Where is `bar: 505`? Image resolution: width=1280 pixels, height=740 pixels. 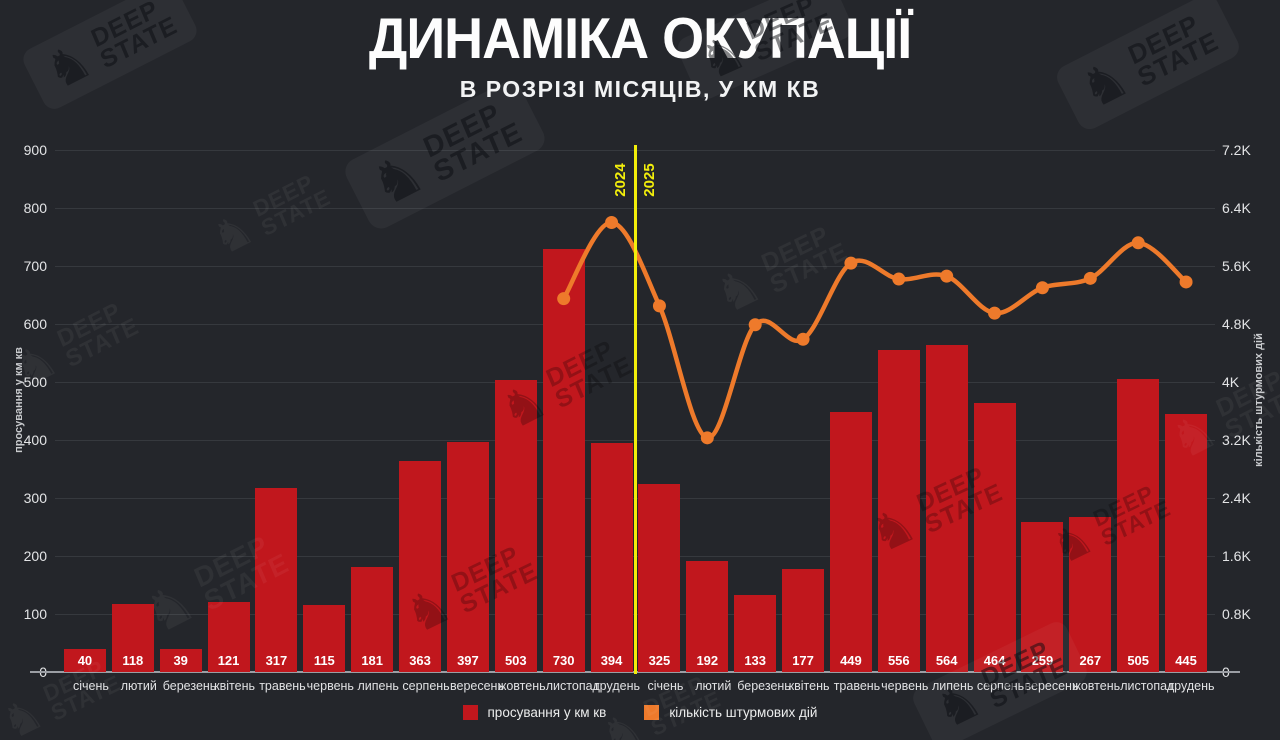 bar: 505 is located at coordinates (1138, 525).